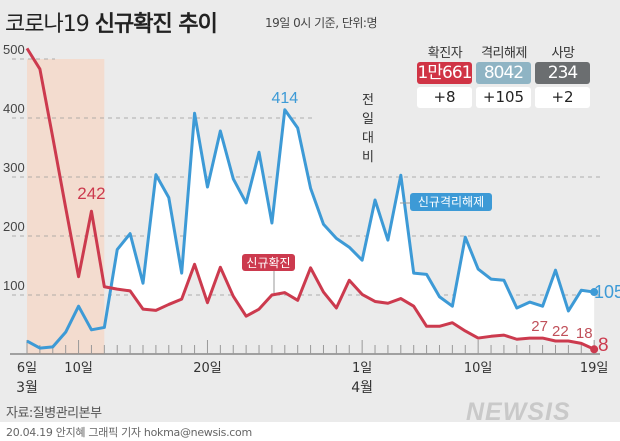  What do you see at coordinates (518, 412) in the screenshot?
I see `newsis-logo: NEWSIS` at bounding box center [518, 412].